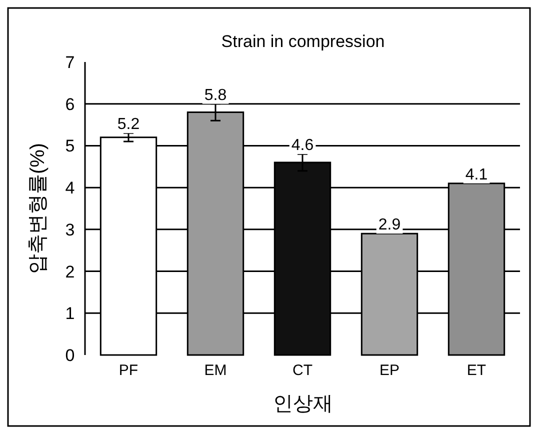  What do you see at coordinates (389, 225) in the screenshot?
I see `data-label: 2.9` at bounding box center [389, 225].